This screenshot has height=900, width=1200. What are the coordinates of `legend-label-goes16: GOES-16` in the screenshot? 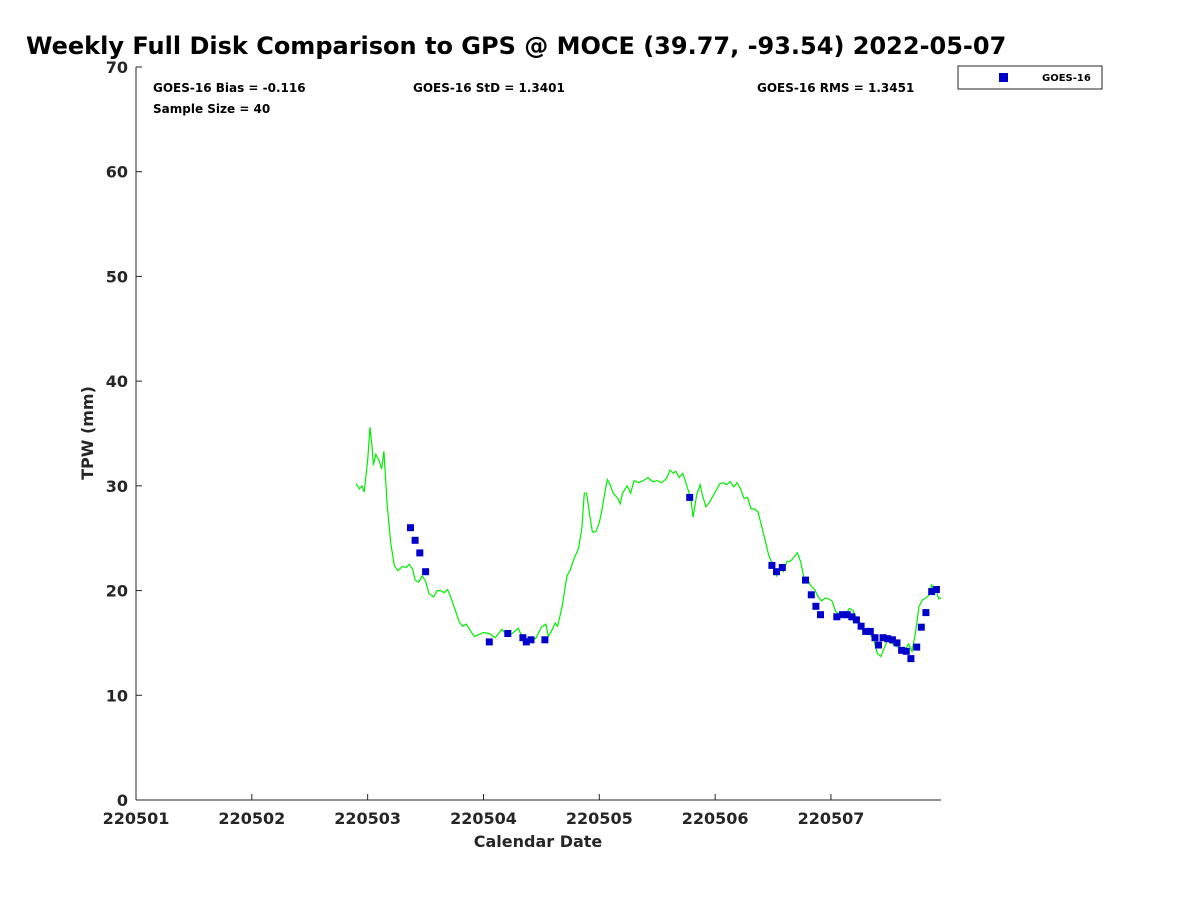 It's located at (1066, 78).